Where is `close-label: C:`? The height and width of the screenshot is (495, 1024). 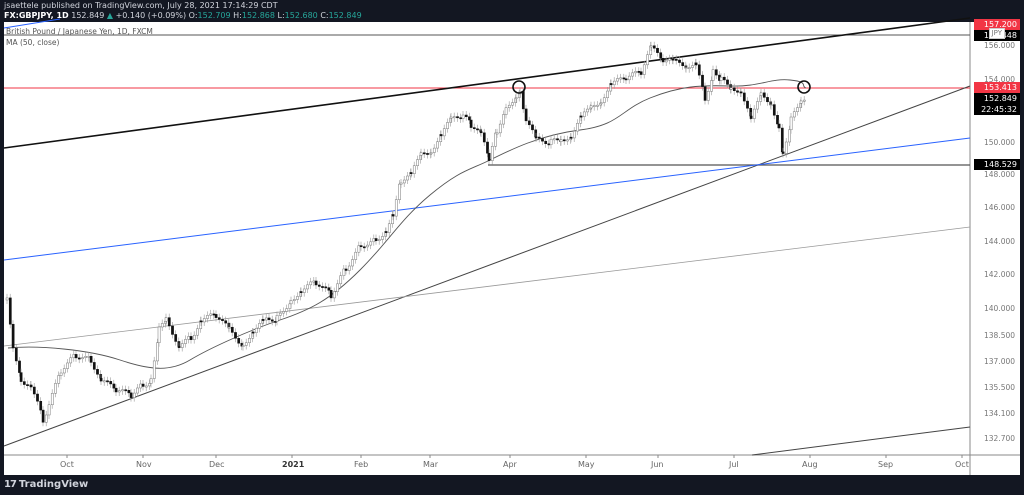
close-label: C: is located at coordinates (324, 15).